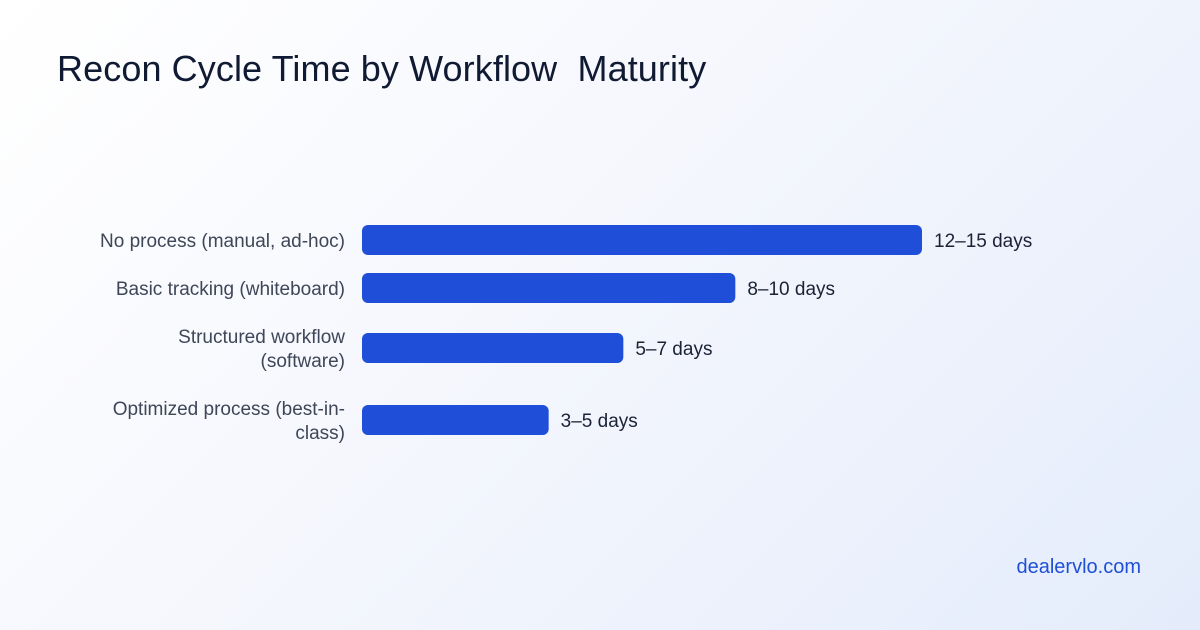  What do you see at coordinates (673, 349) in the screenshot?
I see `bar-value-label: 5–7 days` at bounding box center [673, 349].